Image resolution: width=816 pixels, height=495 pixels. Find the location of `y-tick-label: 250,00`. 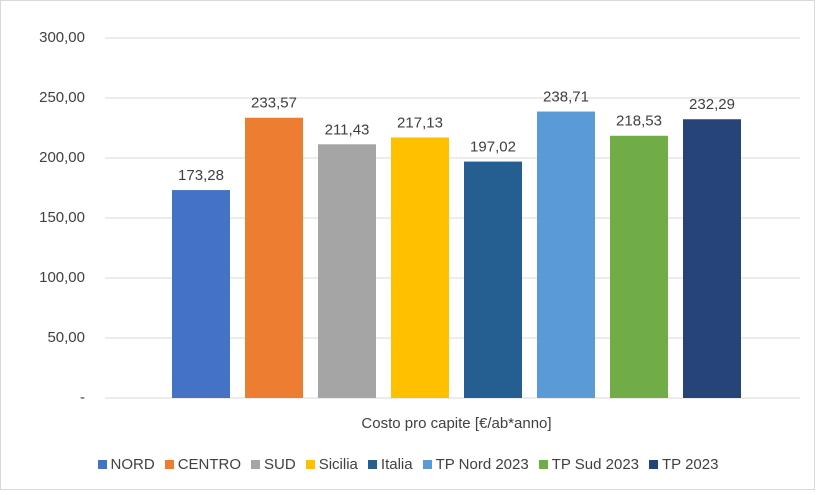

y-tick-label: 250,00 is located at coordinates (62, 97).